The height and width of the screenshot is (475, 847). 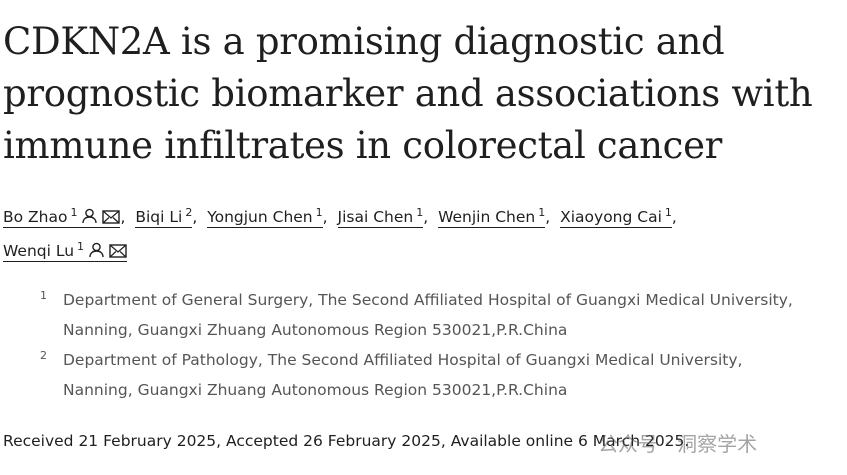 I want to click on author: Biqi Li 2,, so click(x=168, y=215).